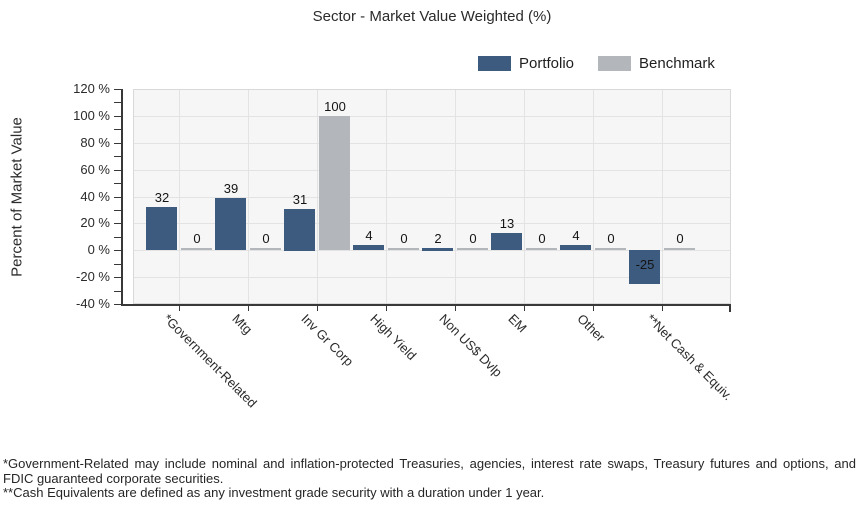 The height and width of the screenshot is (519, 858). I want to click on y-axis-tick-label: 100 %, so click(91, 115).